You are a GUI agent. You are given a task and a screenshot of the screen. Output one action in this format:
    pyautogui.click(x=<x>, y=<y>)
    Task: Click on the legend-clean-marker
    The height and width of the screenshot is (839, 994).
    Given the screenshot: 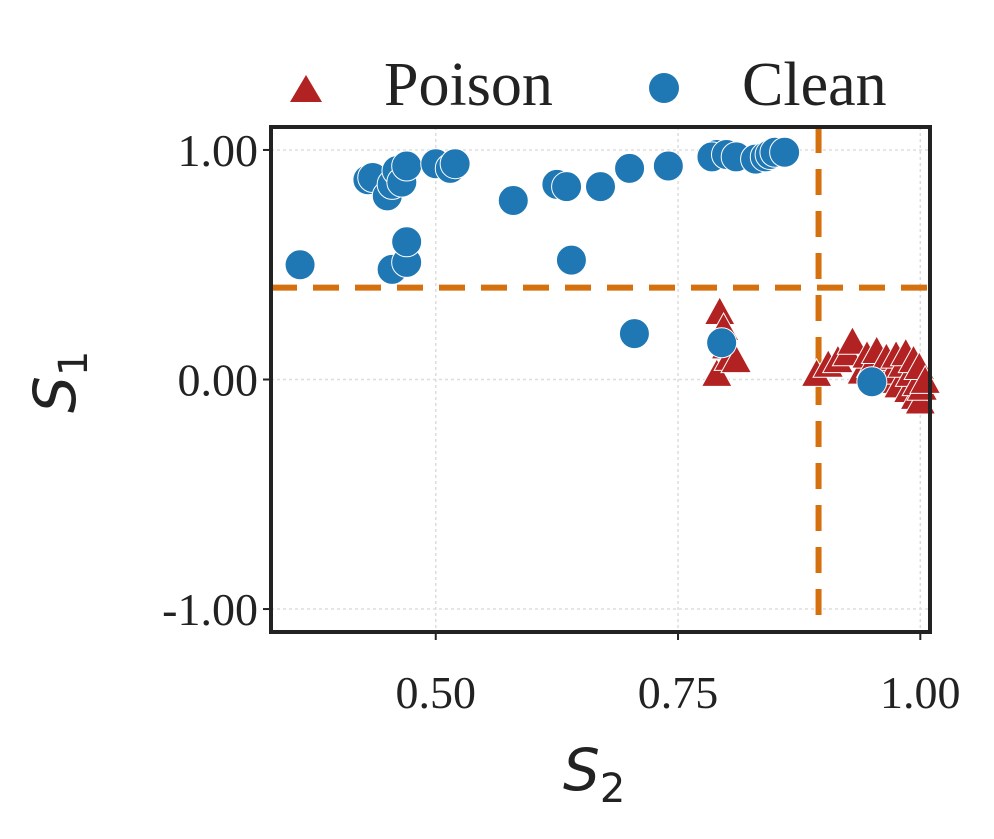 What is the action you would take?
    pyautogui.click(x=664, y=88)
    